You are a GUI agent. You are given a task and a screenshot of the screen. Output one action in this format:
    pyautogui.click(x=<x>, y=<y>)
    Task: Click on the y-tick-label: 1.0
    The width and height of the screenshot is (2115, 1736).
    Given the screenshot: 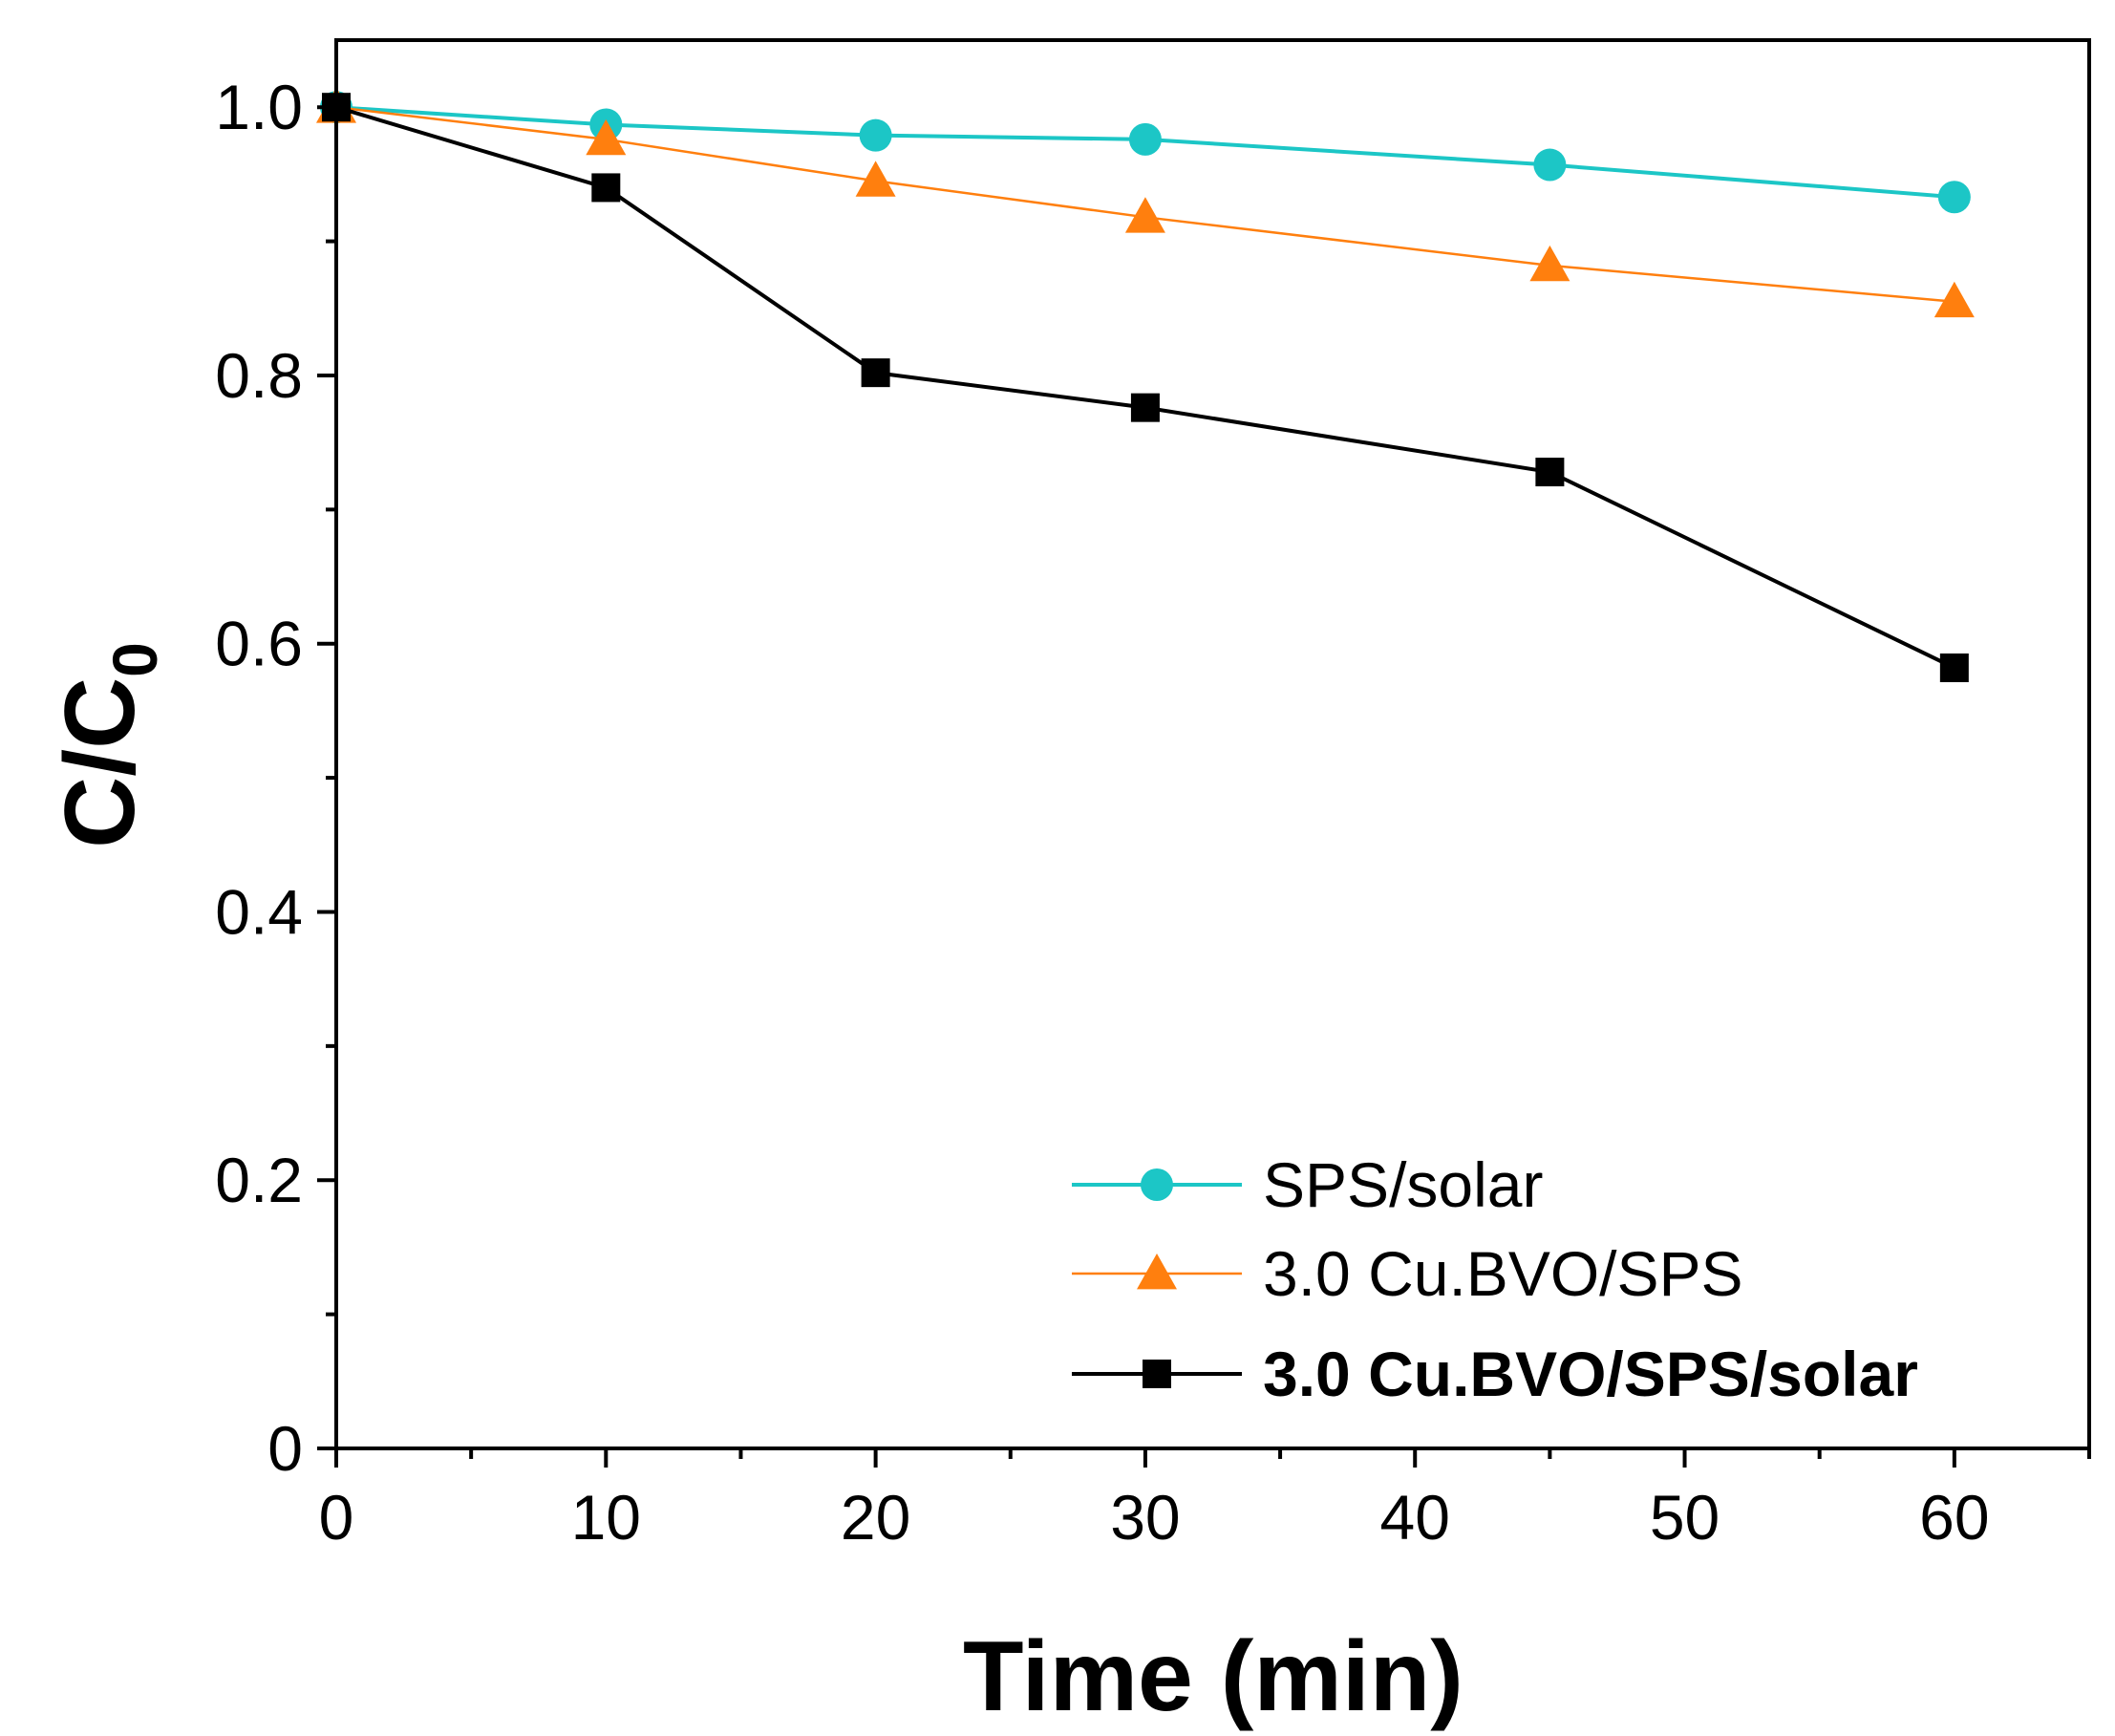 What is the action you would take?
    pyautogui.click(x=259, y=107)
    